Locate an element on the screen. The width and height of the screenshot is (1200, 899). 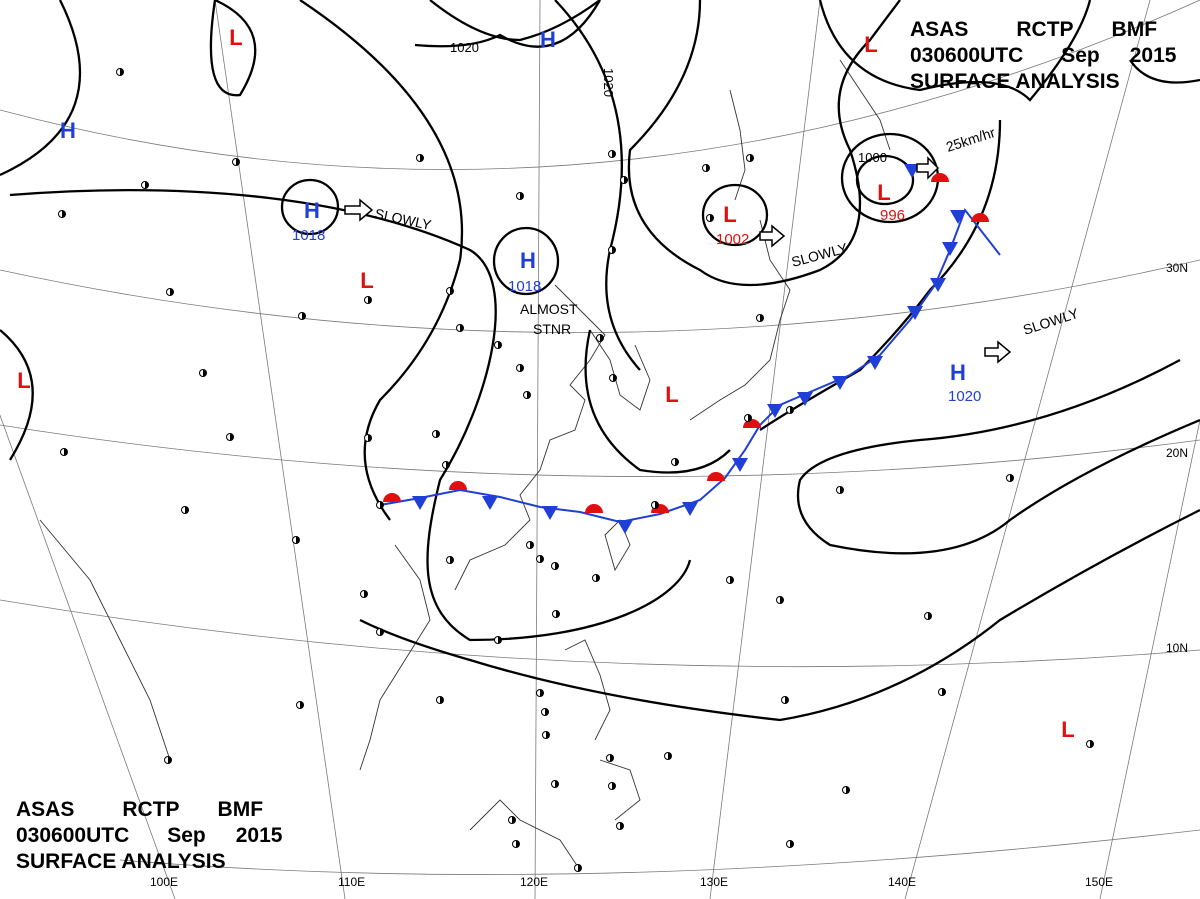
coast-kamchatka is located at coordinates (865, 105).